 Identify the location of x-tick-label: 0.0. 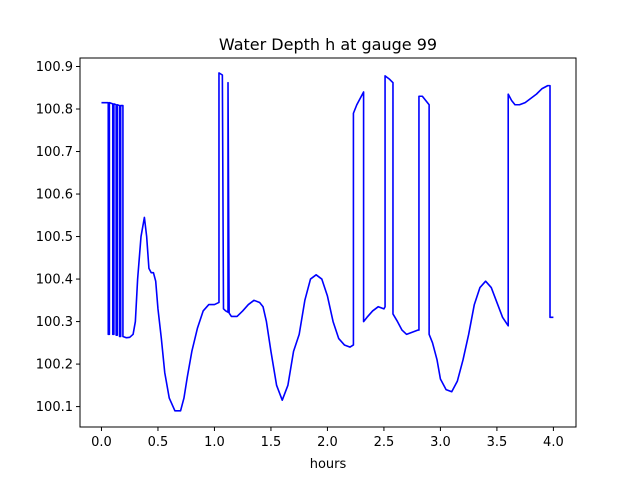
(101, 442).